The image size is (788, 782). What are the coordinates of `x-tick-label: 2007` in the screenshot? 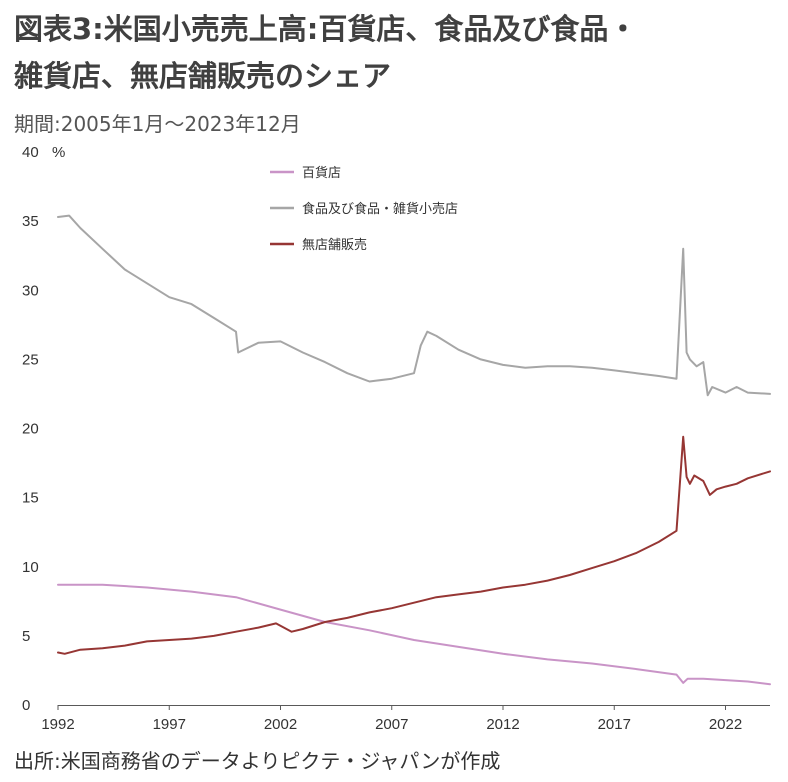 It's located at (391, 724).